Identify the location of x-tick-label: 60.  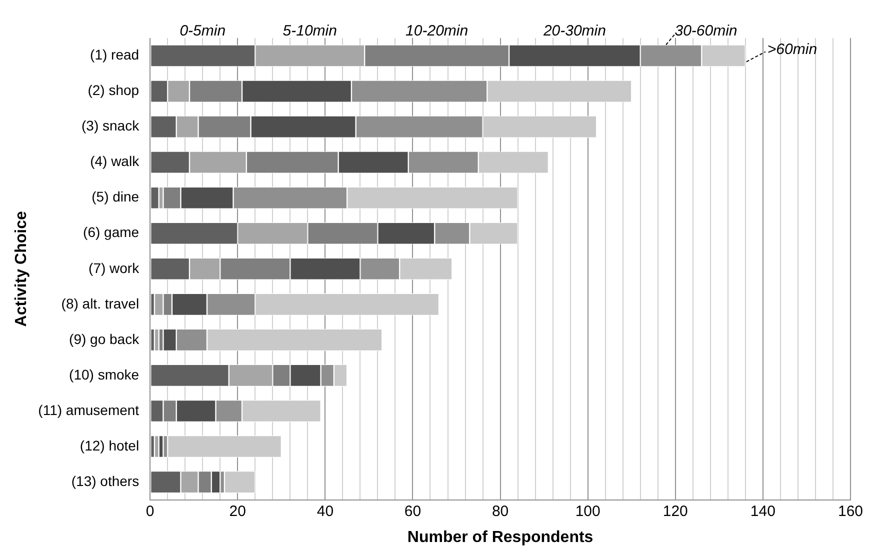
(413, 511).